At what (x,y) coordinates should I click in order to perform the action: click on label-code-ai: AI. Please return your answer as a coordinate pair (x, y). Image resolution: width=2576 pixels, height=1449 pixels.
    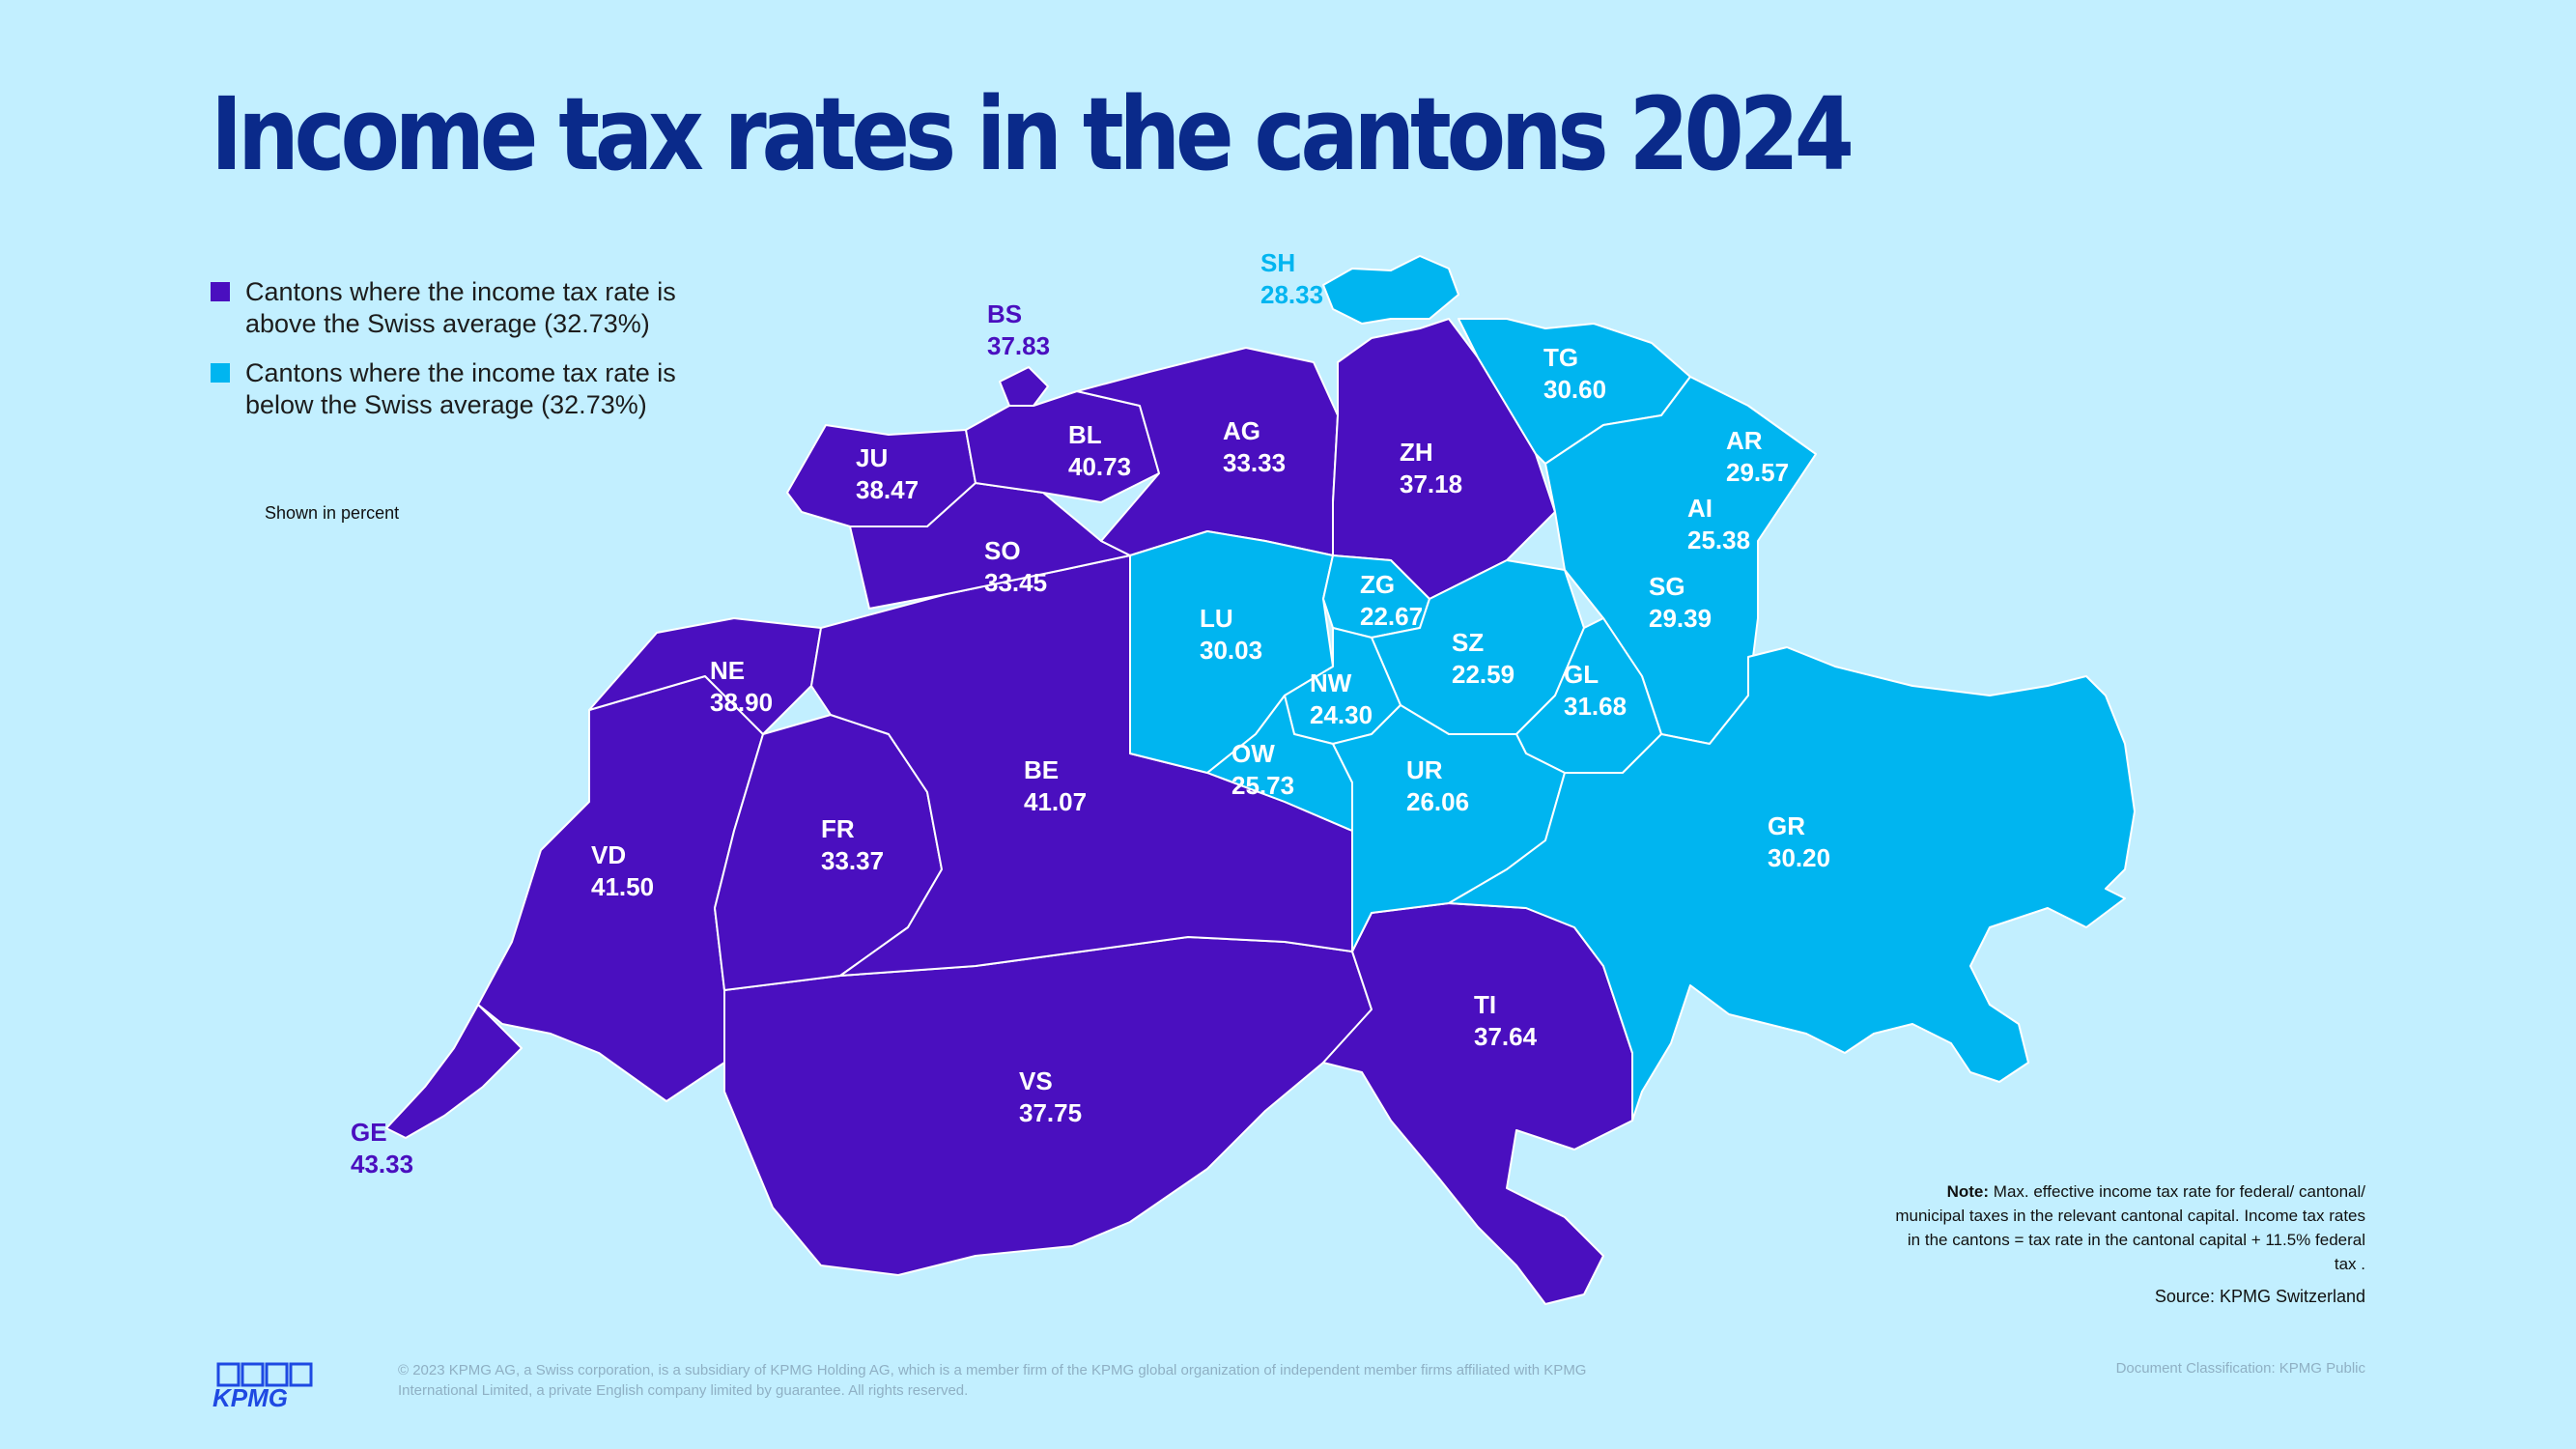
    Looking at the image, I should click on (1700, 508).